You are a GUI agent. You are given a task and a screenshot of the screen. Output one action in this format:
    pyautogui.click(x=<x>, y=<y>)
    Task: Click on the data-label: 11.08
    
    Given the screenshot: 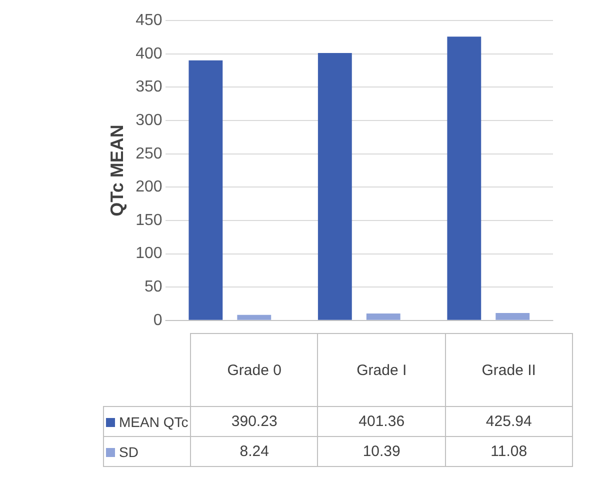 What is the action you would take?
    pyautogui.click(x=508, y=451)
    